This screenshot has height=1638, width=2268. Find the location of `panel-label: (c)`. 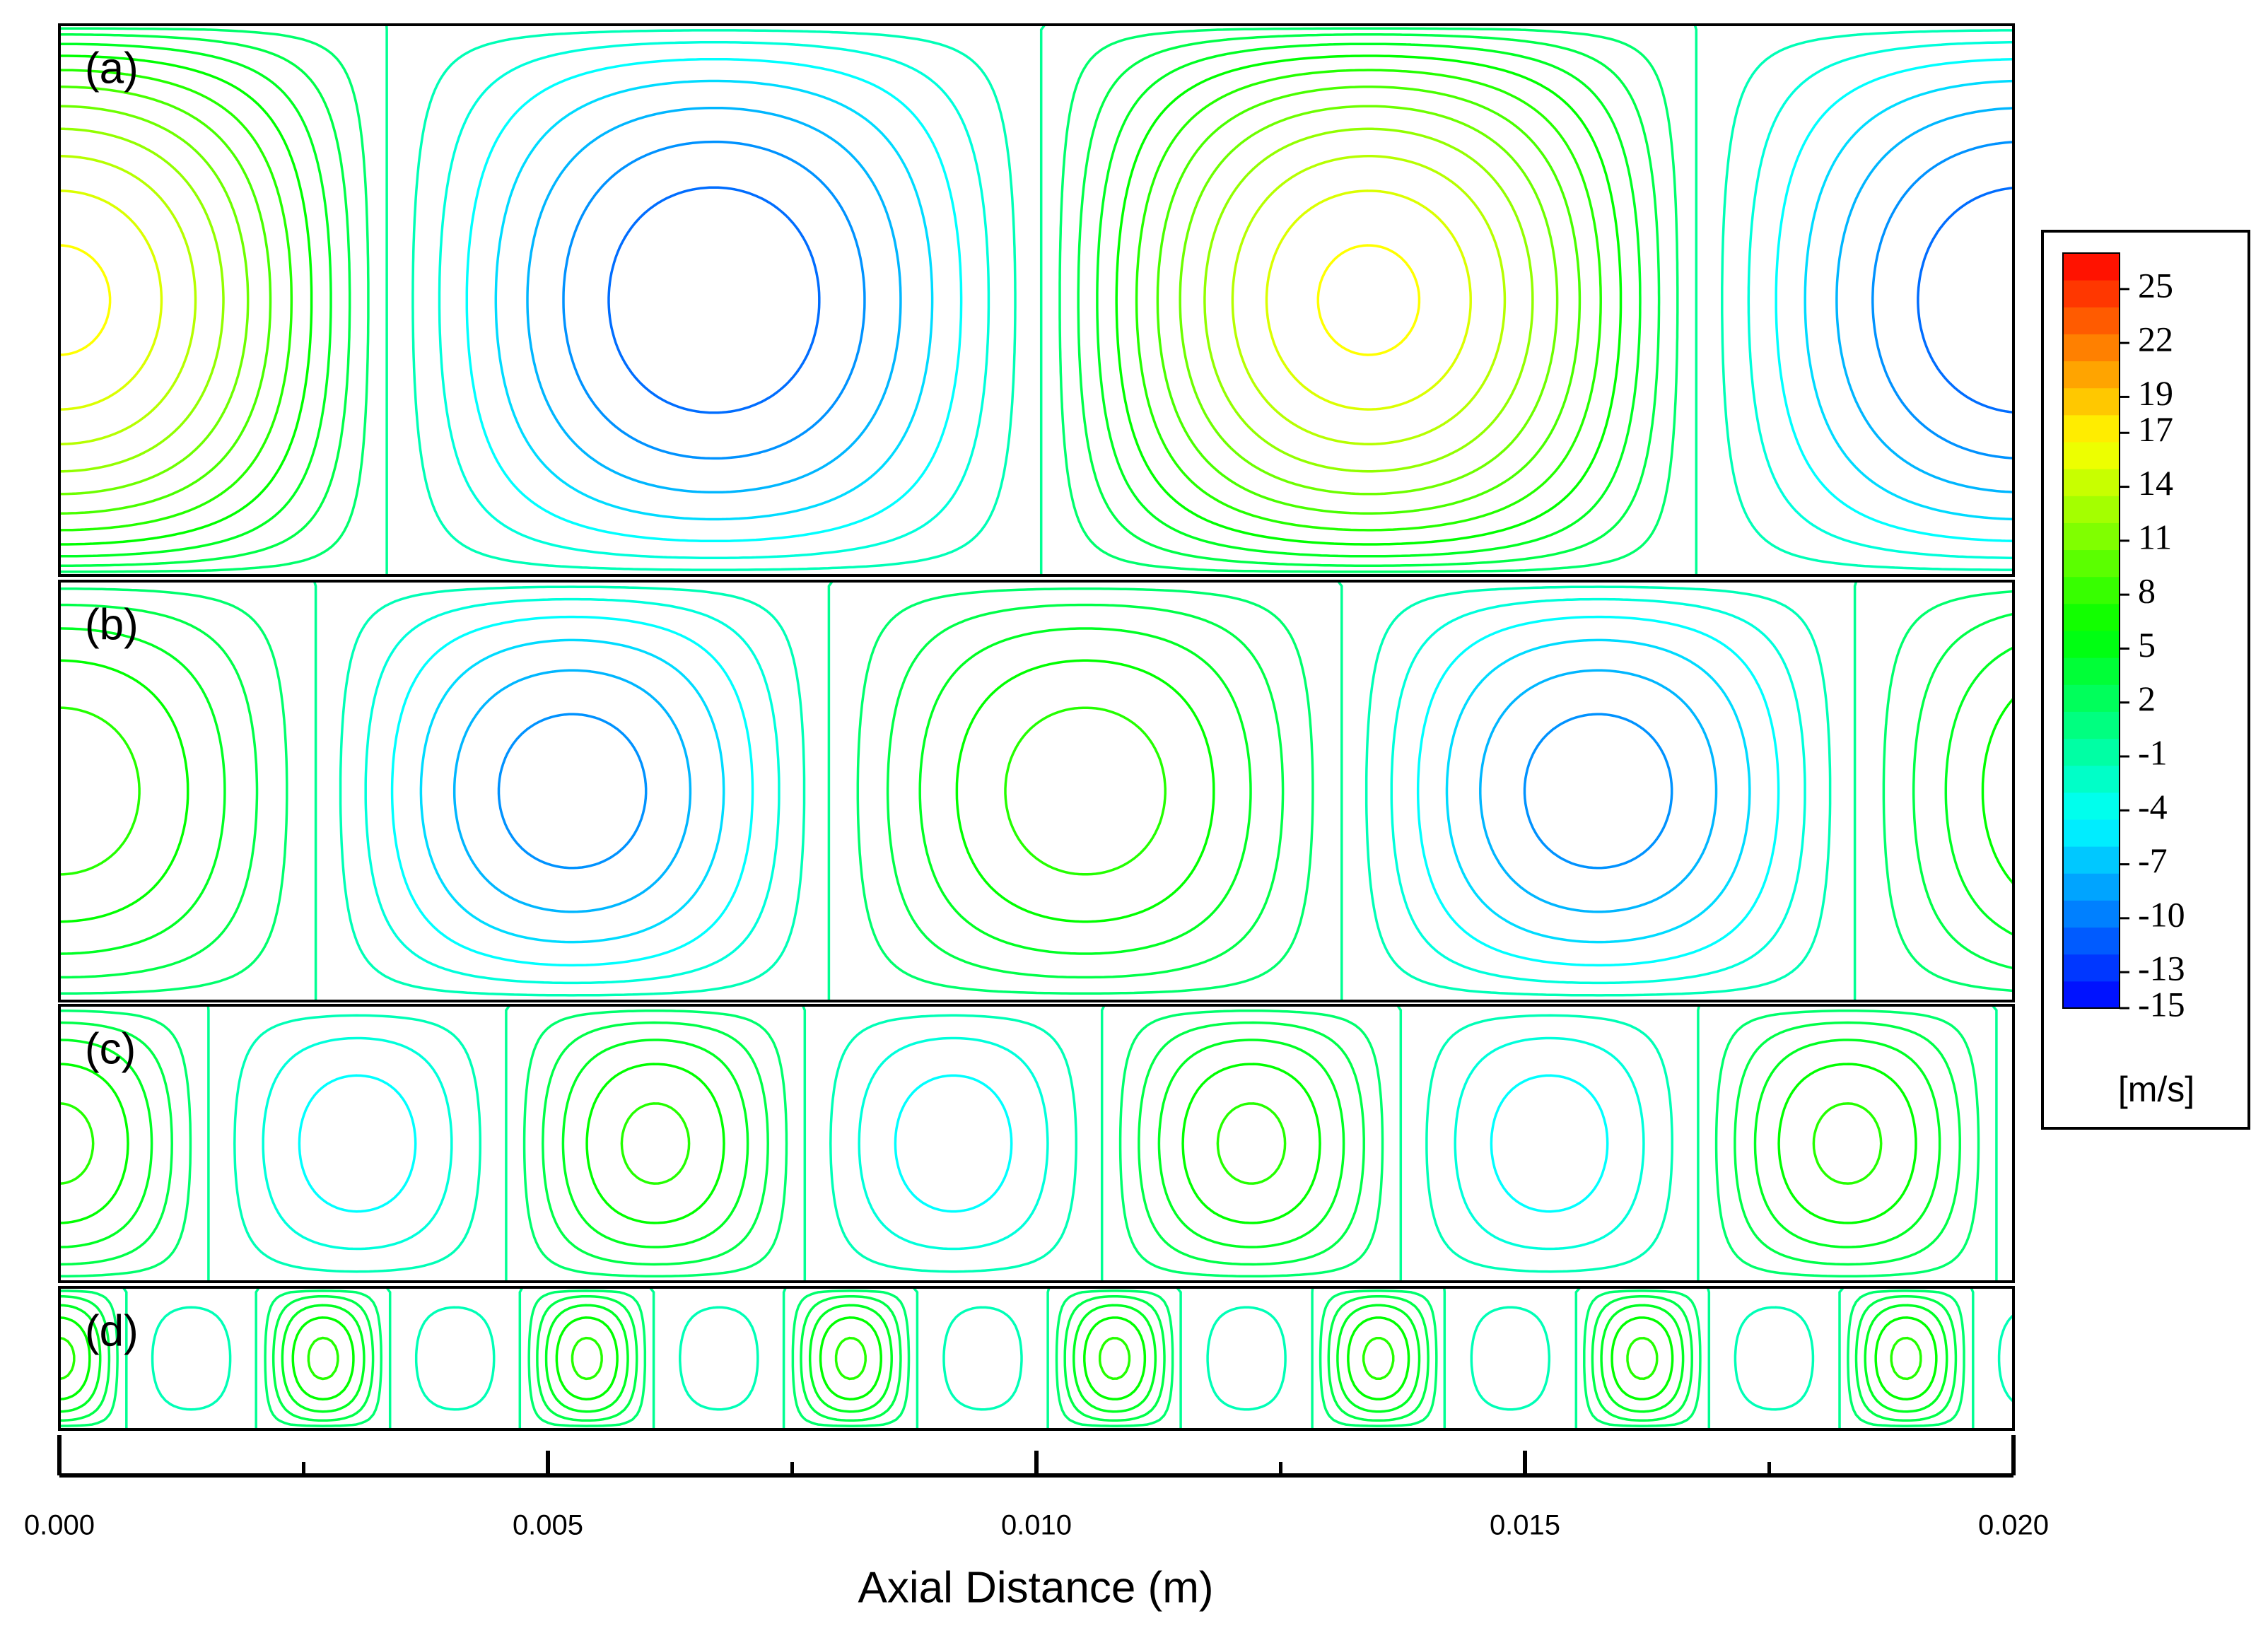

panel-label: (c) is located at coordinates (110, 1048).